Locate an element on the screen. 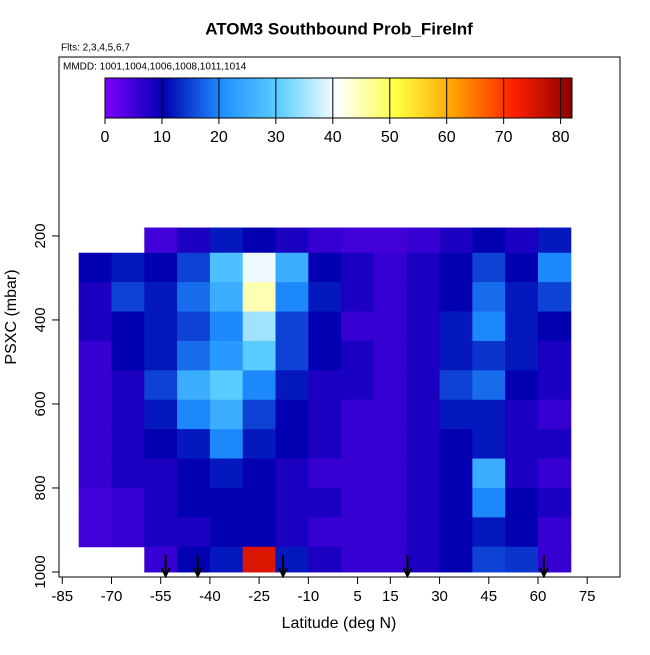  annotation: MMDD: 1001,1004,1006,1008,1011,1014 is located at coordinates (155, 67).